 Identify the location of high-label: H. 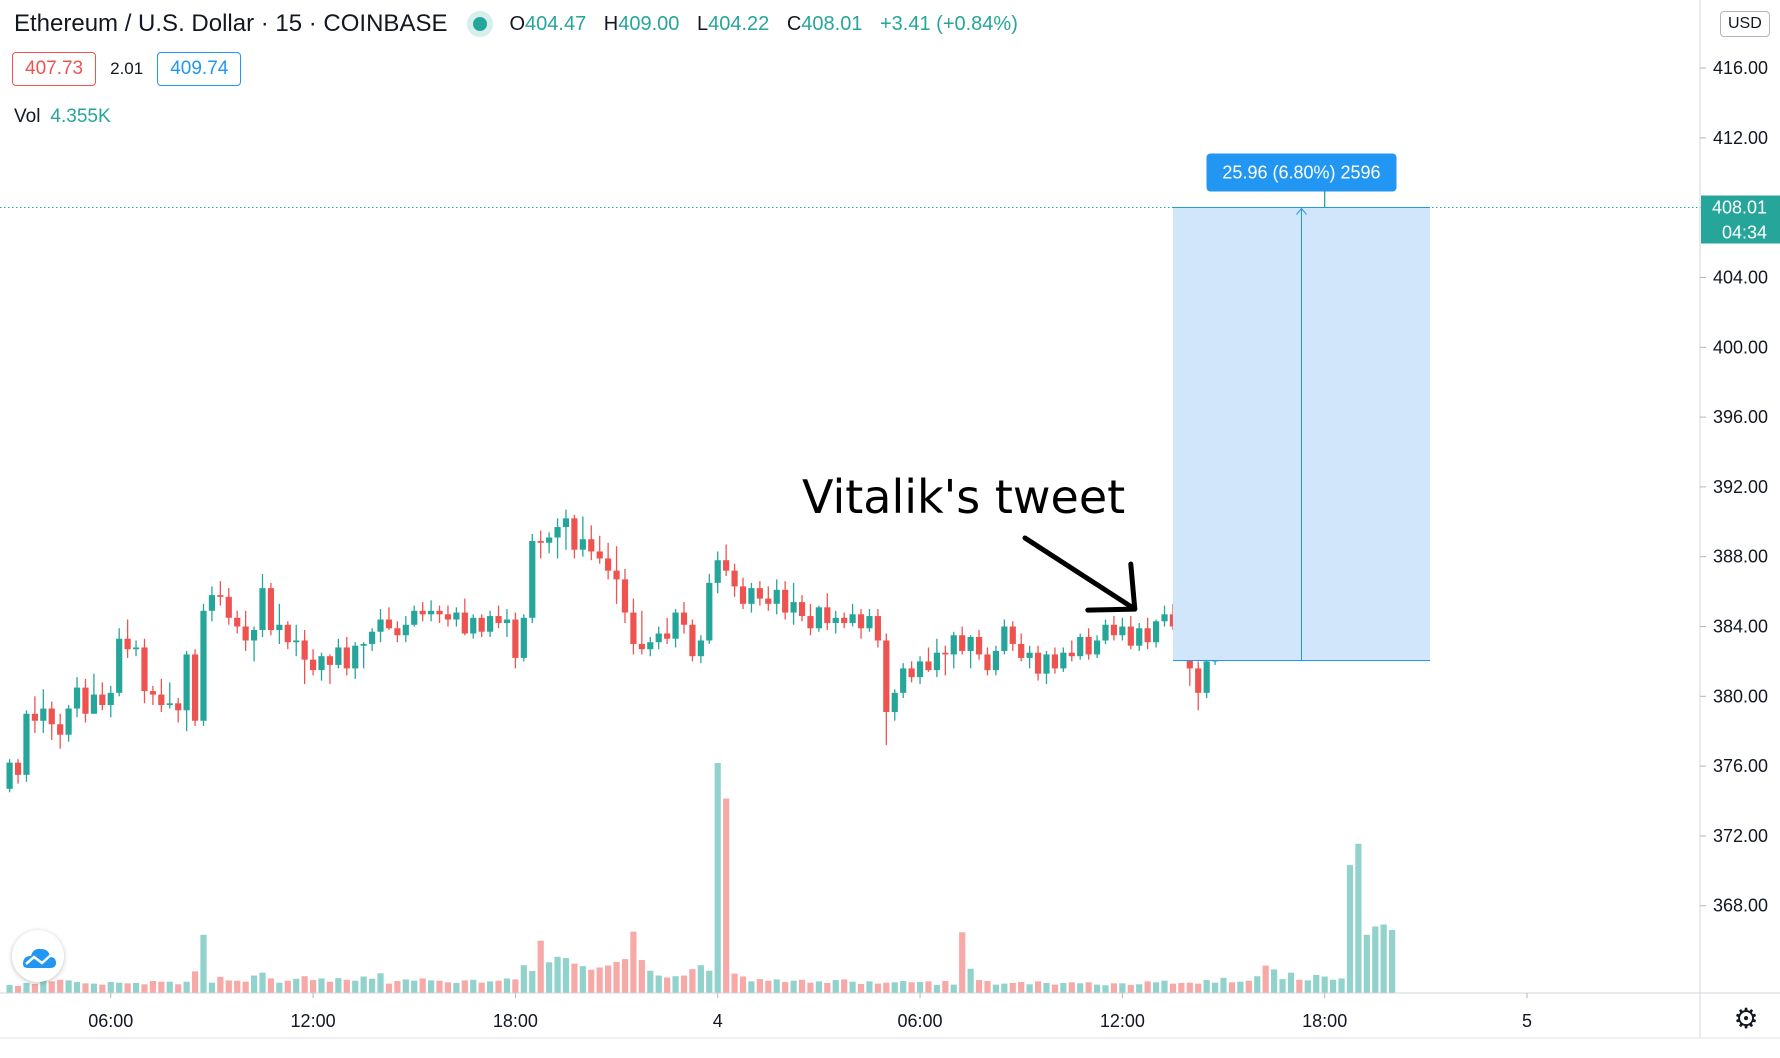
(611, 23).